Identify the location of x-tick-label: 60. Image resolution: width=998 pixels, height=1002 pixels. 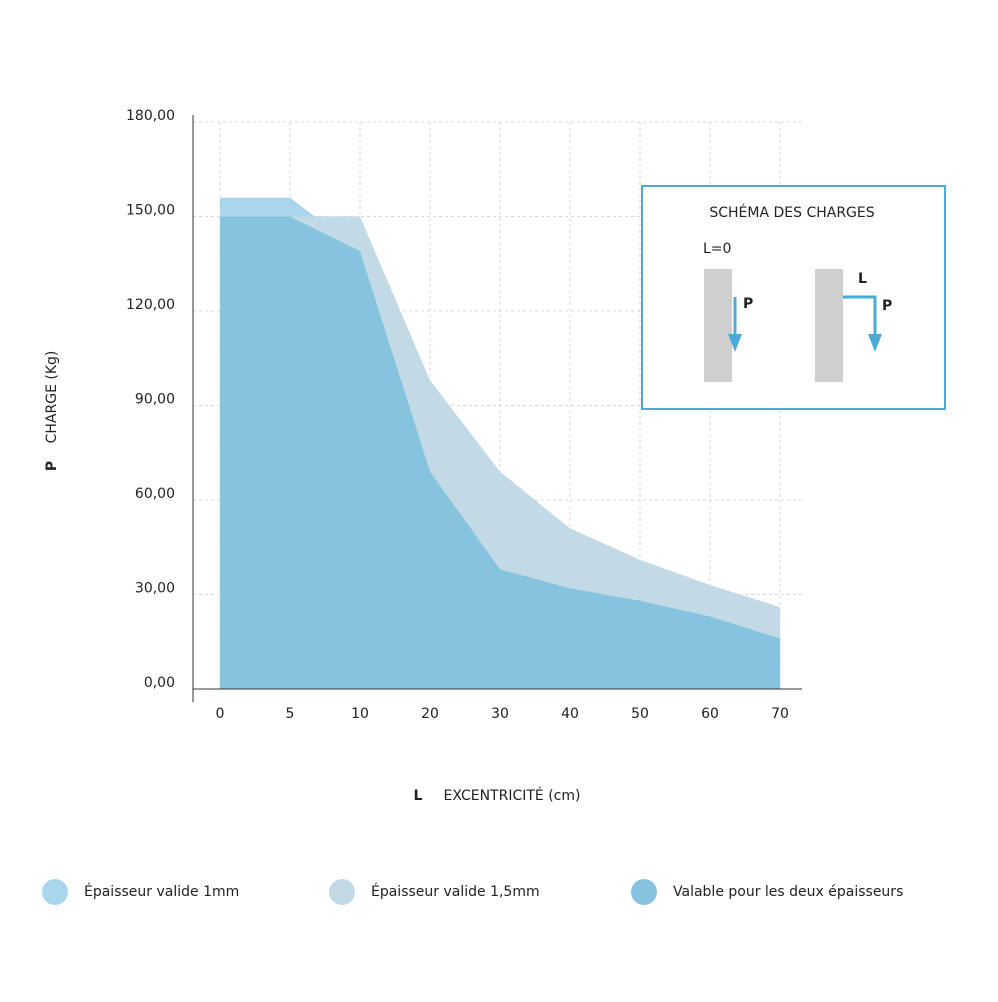
(710, 714).